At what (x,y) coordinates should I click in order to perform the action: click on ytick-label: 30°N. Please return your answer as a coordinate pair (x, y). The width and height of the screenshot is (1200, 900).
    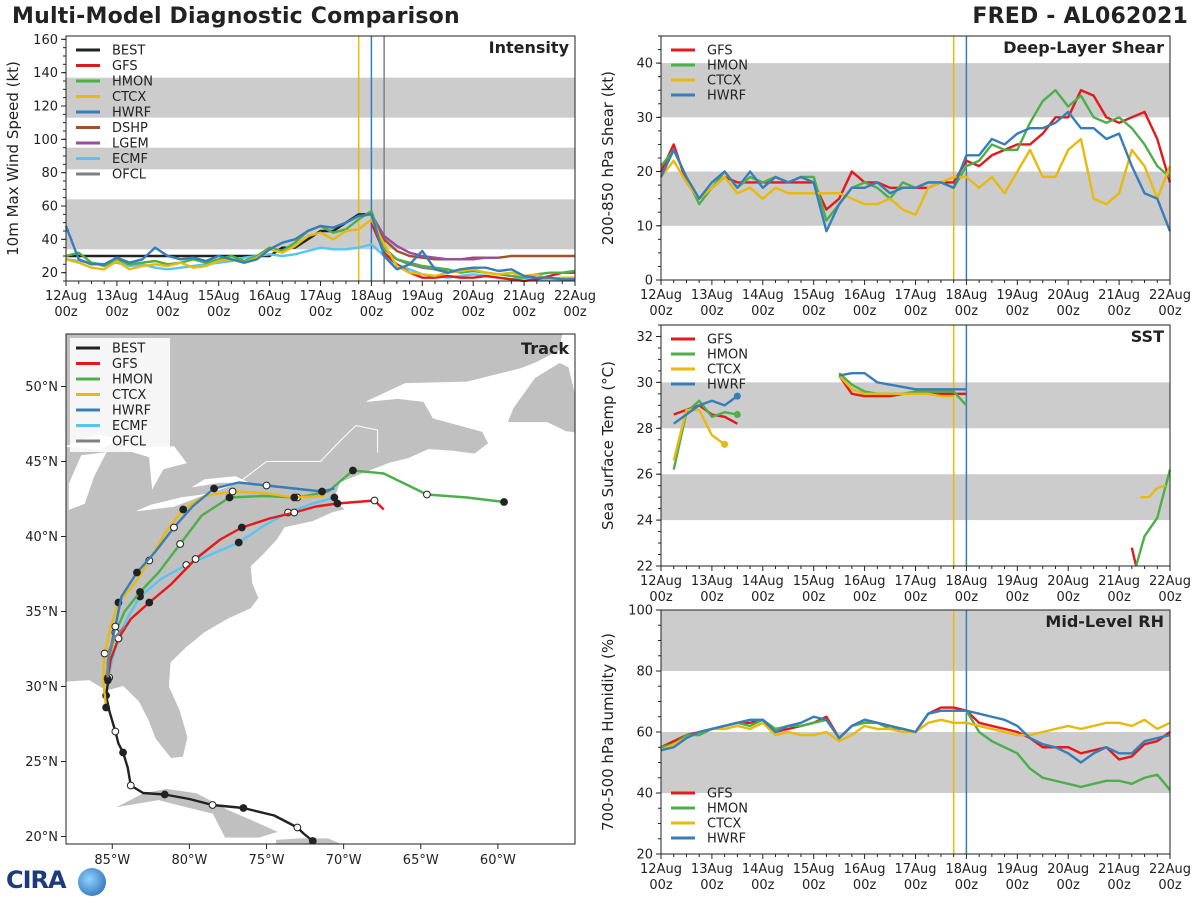
    Looking at the image, I should click on (41, 687).